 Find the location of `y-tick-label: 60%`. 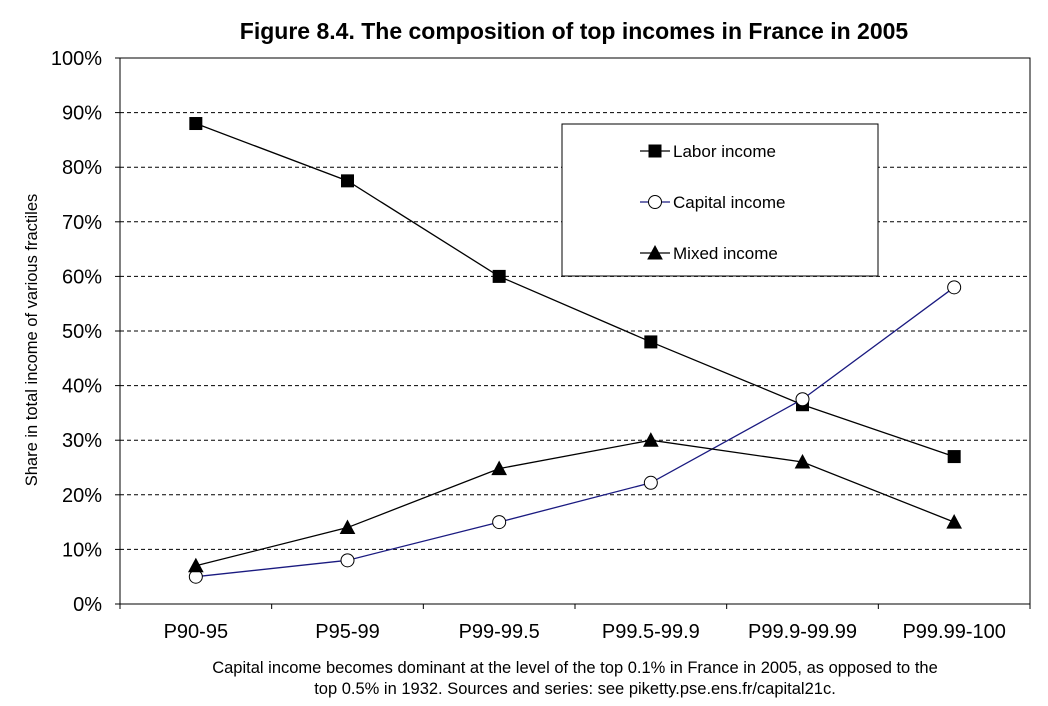

y-tick-label: 60% is located at coordinates (82, 277).